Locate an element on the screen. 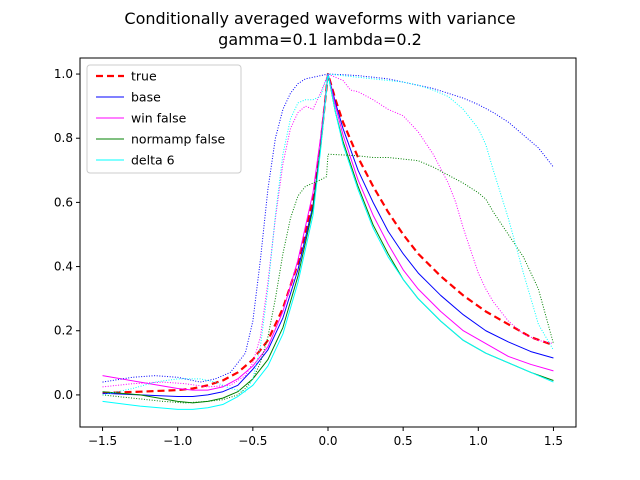 This screenshot has height=480, width=640. legend-label: win false is located at coordinates (159, 118).